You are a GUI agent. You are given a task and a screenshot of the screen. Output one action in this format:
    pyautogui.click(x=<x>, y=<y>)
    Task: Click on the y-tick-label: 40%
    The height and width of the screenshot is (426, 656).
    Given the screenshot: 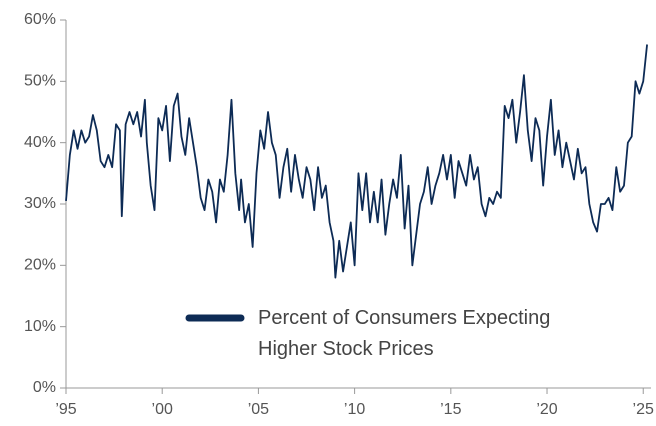 What is the action you would take?
    pyautogui.click(x=40, y=142)
    